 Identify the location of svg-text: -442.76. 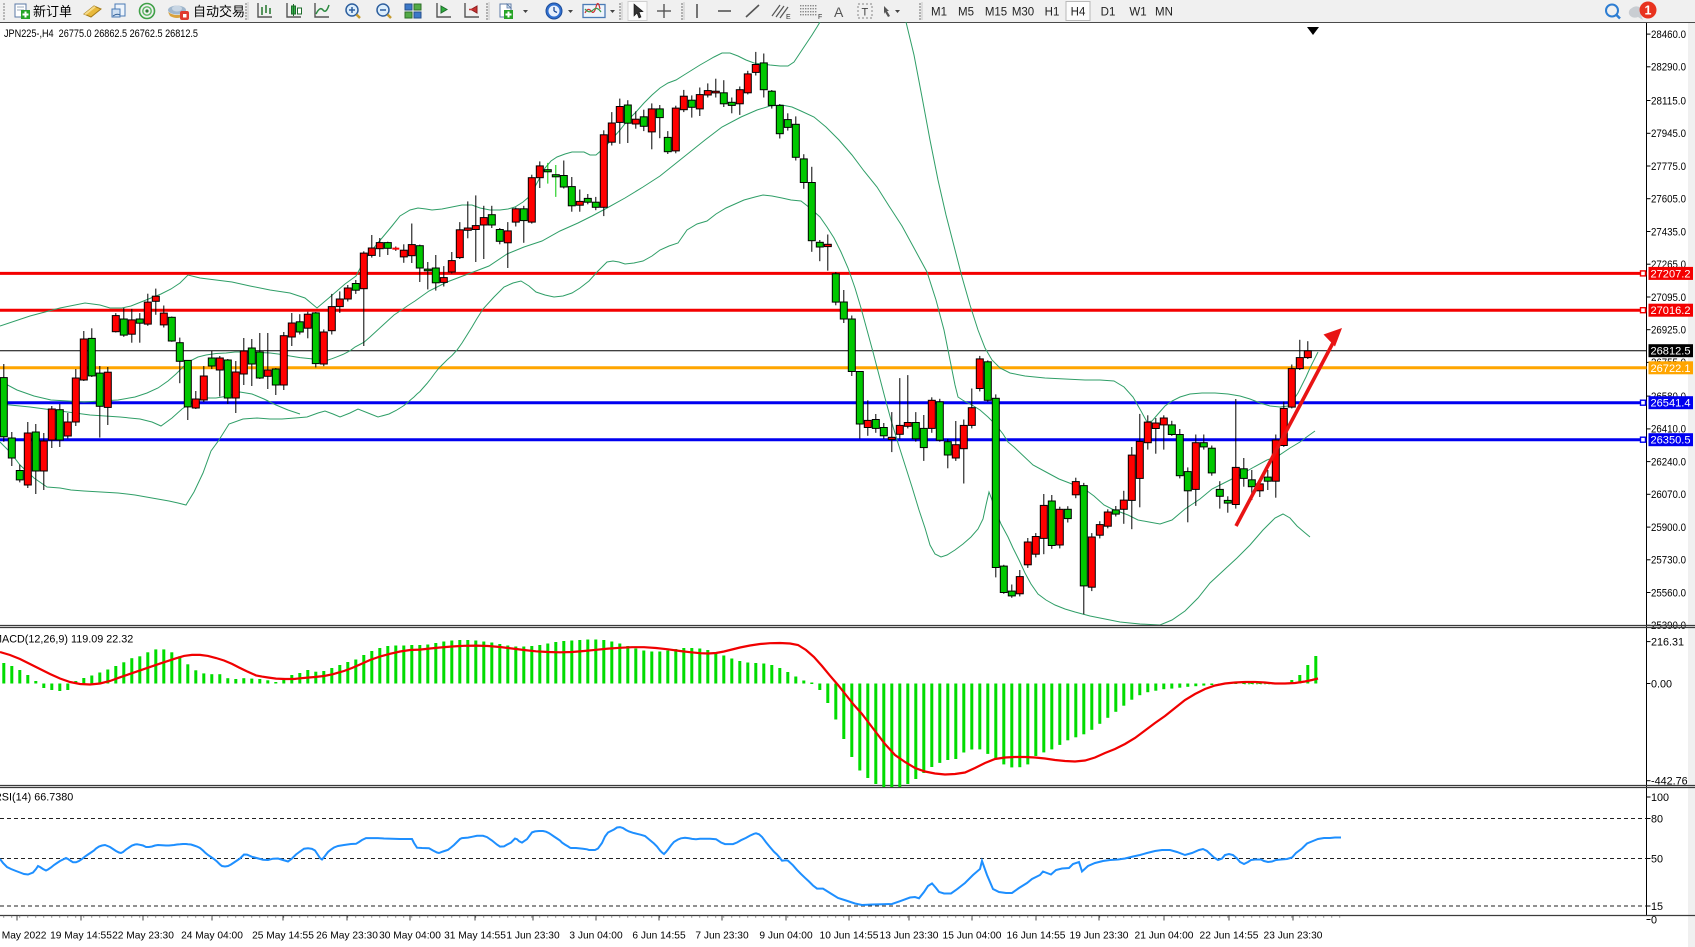
(1669, 782).